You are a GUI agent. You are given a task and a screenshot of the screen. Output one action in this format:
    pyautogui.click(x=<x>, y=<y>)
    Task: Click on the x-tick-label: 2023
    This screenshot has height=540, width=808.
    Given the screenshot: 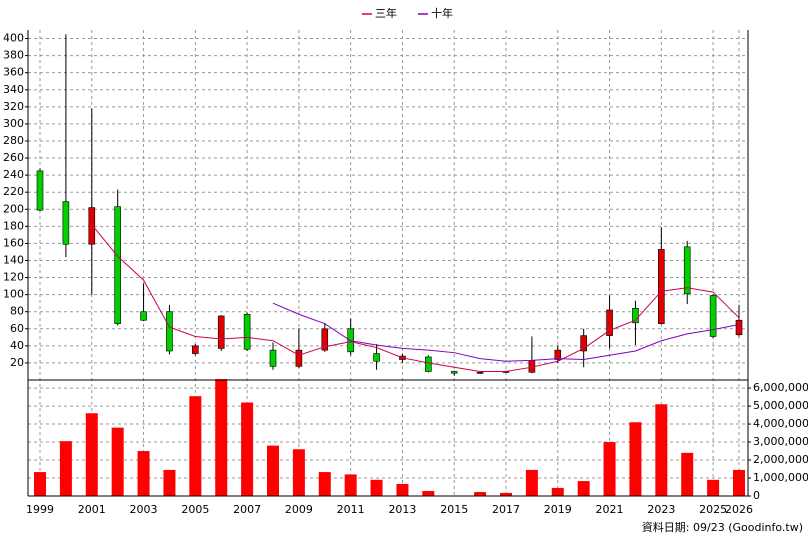 What is the action you would take?
    pyautogui.click(x=661, y=509)
    